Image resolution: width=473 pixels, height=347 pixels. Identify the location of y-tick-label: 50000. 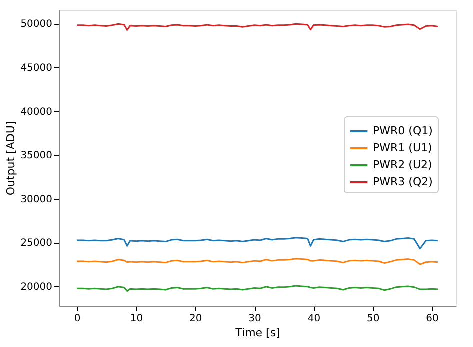
(36, 24).